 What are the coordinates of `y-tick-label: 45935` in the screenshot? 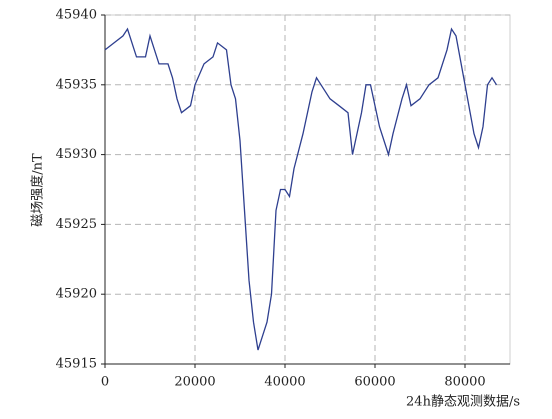 It's located at (76, 84).